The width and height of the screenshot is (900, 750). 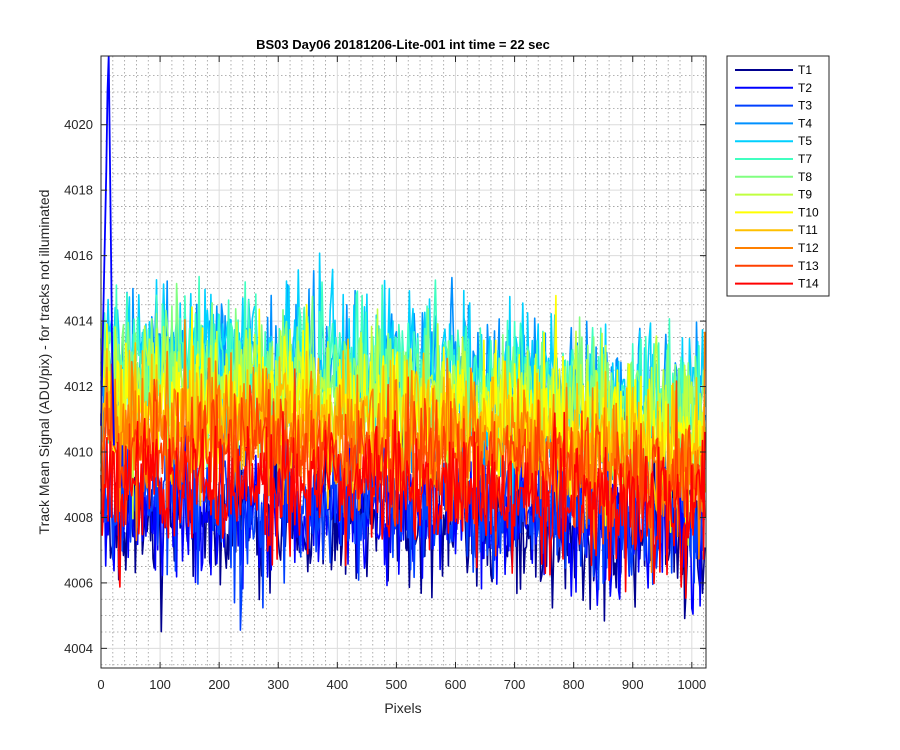 What do you see at coordinates (808, 284) in the screenshot?
I see `legend-label-t14: T14` at bounding box center [808, 284].